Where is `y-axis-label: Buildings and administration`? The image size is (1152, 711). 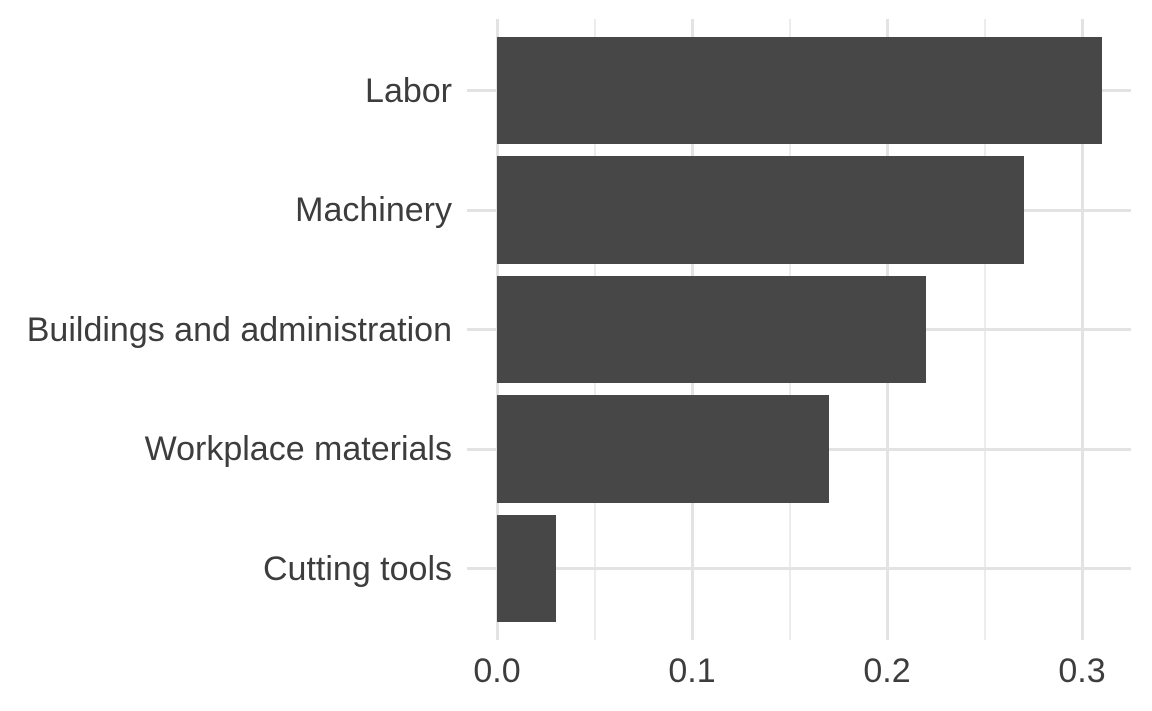 y-axis-label: Buildings and administration is located at coordinates (239, 329).